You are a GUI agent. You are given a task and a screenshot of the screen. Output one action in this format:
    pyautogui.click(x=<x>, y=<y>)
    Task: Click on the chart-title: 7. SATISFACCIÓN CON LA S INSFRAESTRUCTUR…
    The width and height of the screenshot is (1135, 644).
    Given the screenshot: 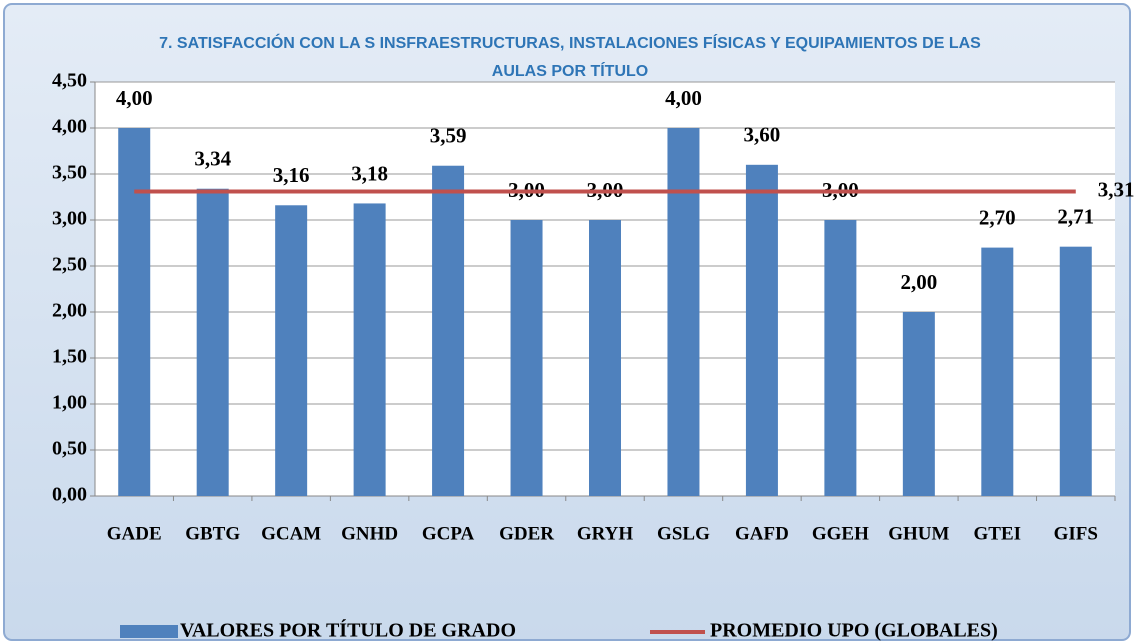 What is the action you would take?
    pyautogui.click(x=570, y=57)
    